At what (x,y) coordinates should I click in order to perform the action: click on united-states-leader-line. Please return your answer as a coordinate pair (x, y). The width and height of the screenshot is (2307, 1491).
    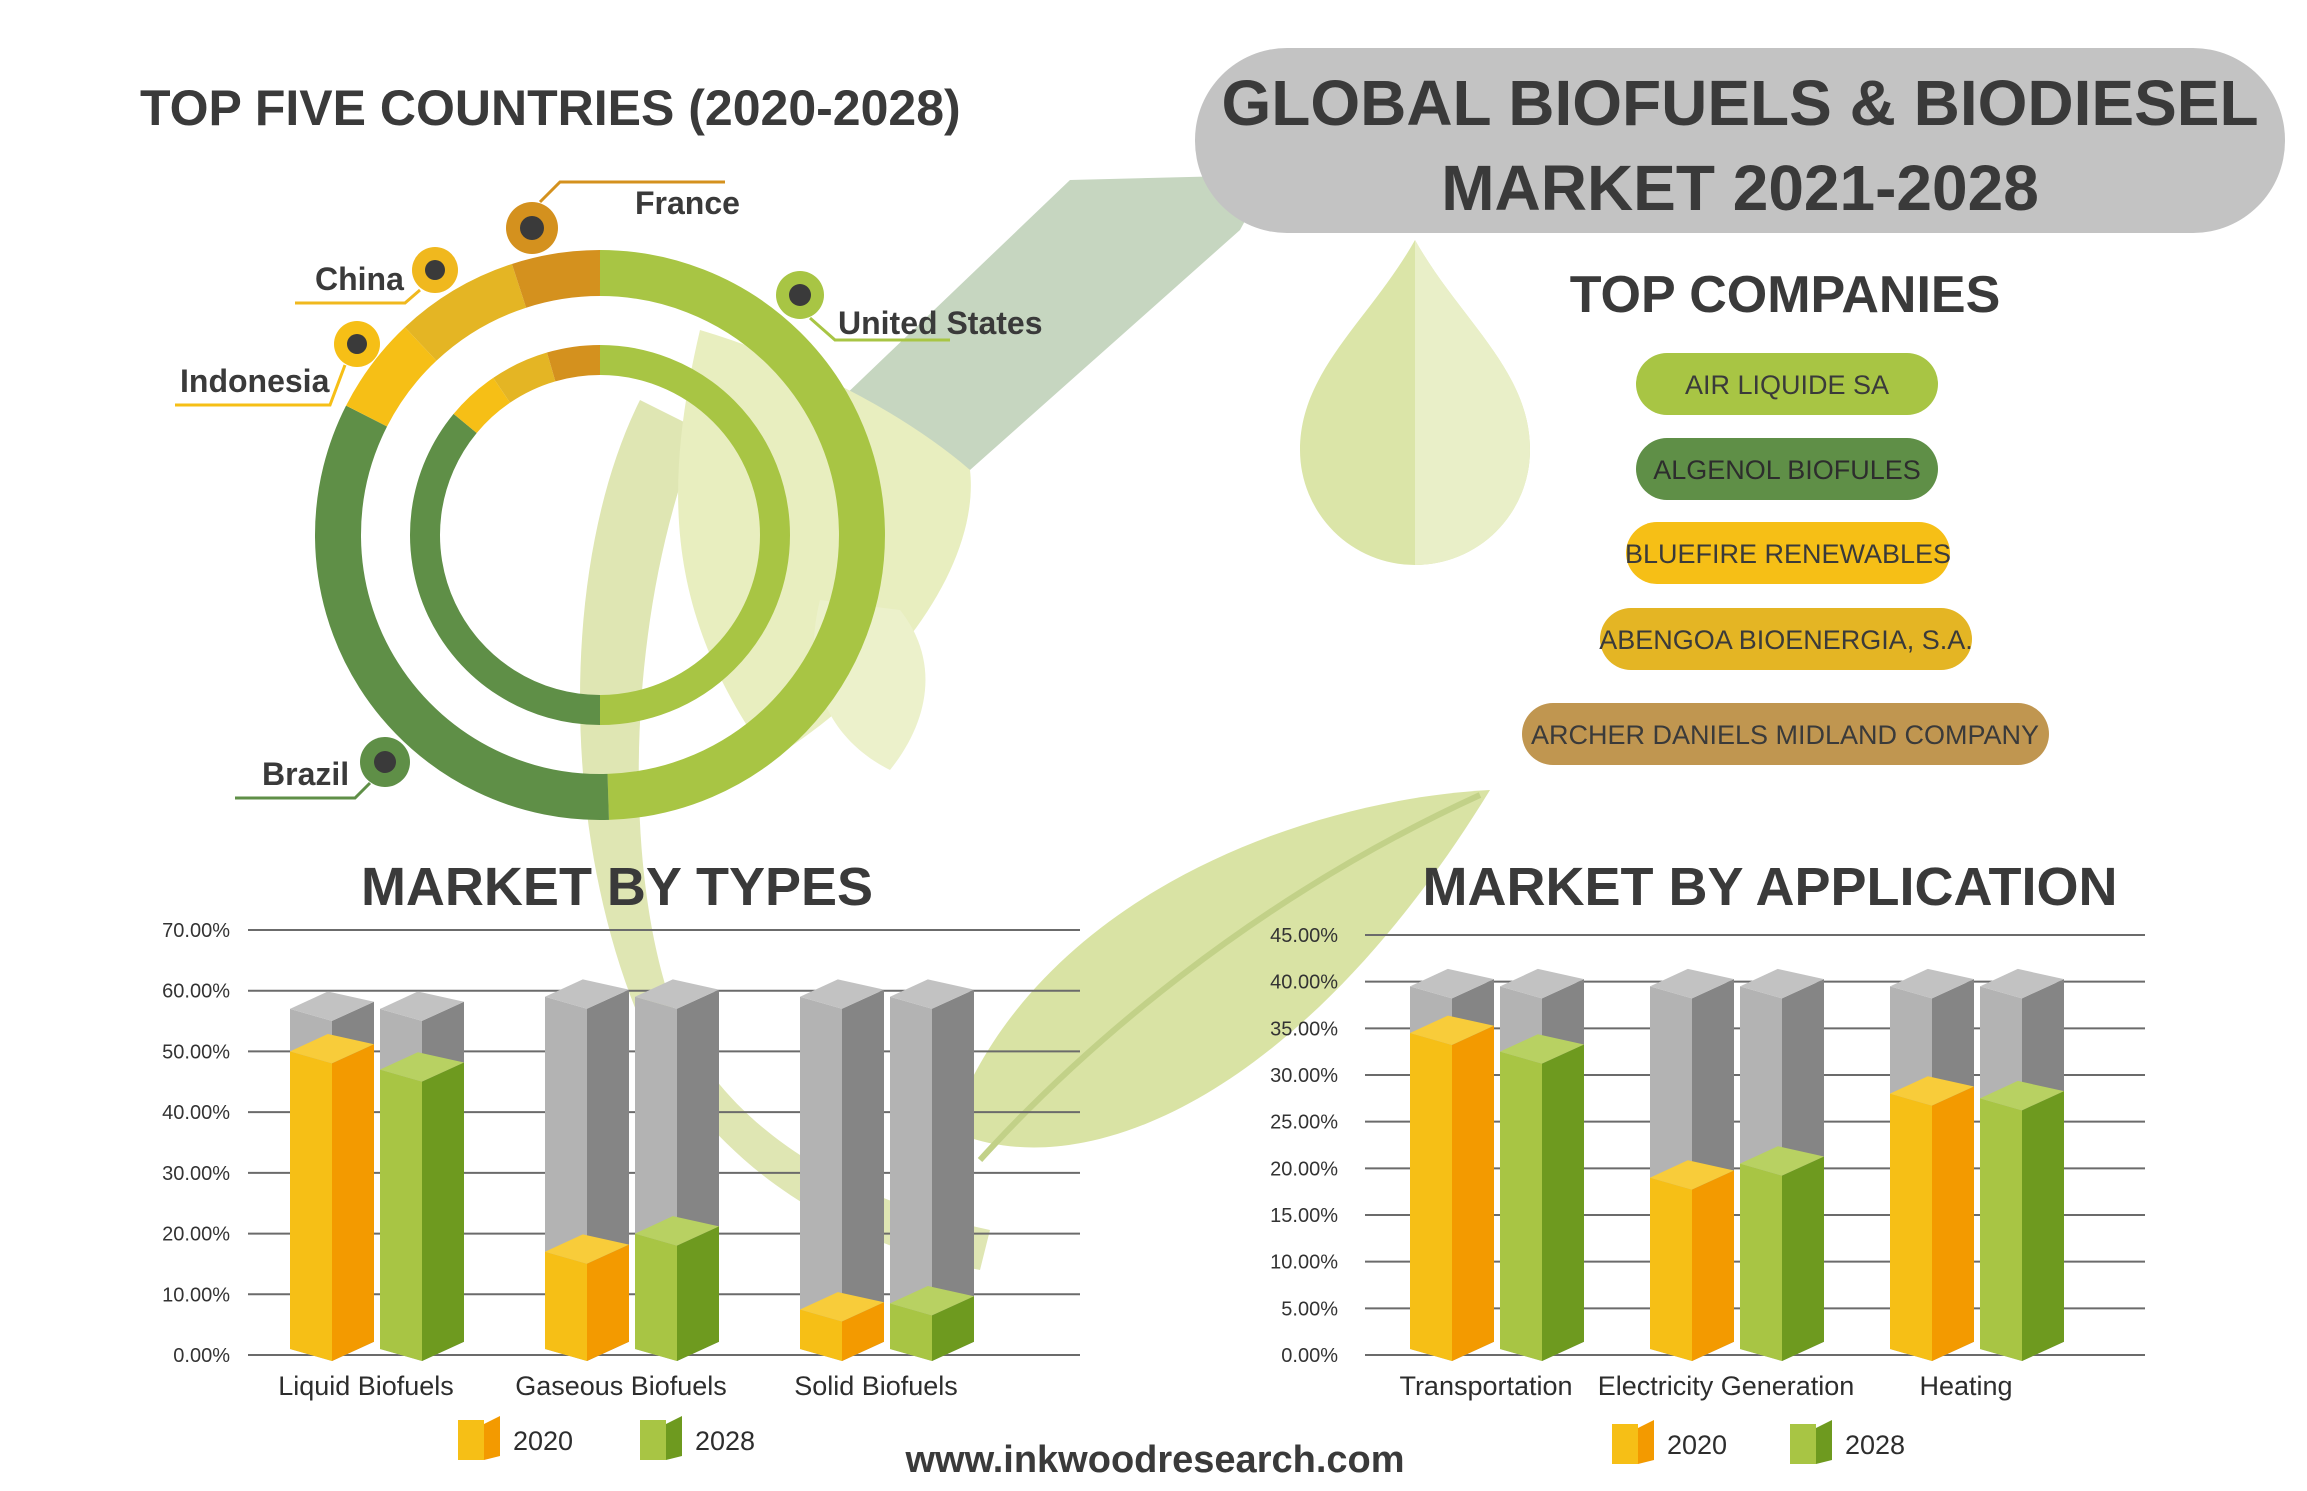
    Looking at the image, I should click on (879, 329).